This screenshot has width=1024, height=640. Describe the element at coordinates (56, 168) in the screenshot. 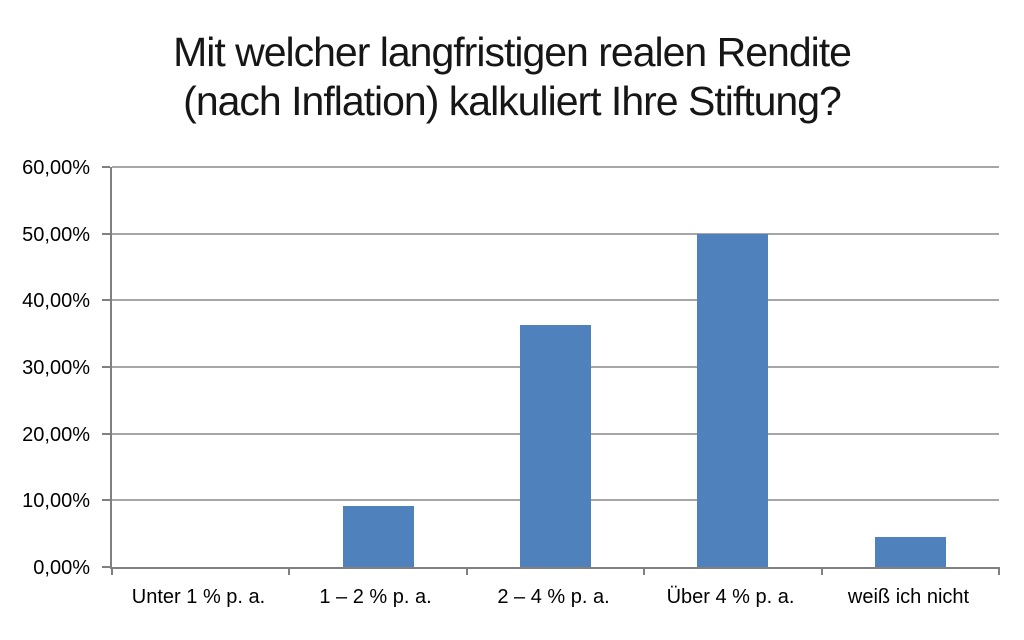

I see `y-axis-label: 60,00%` at that location.